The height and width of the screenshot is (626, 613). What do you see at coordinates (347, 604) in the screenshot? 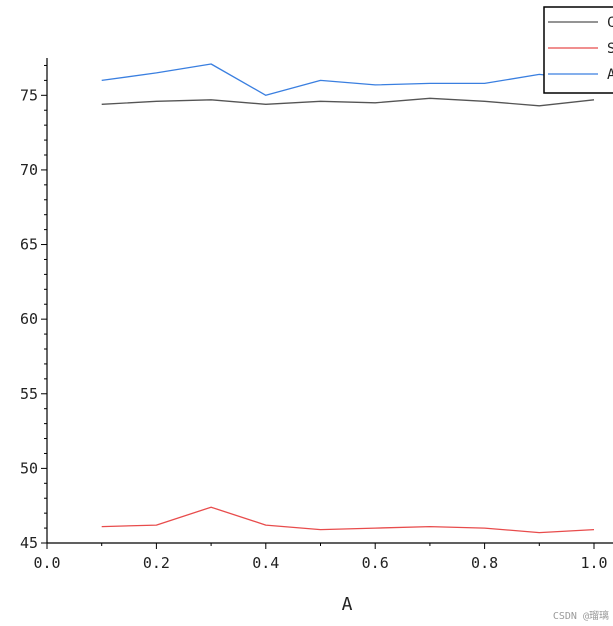
I see `x-axis-title: A` at bounding box center [347, 604].